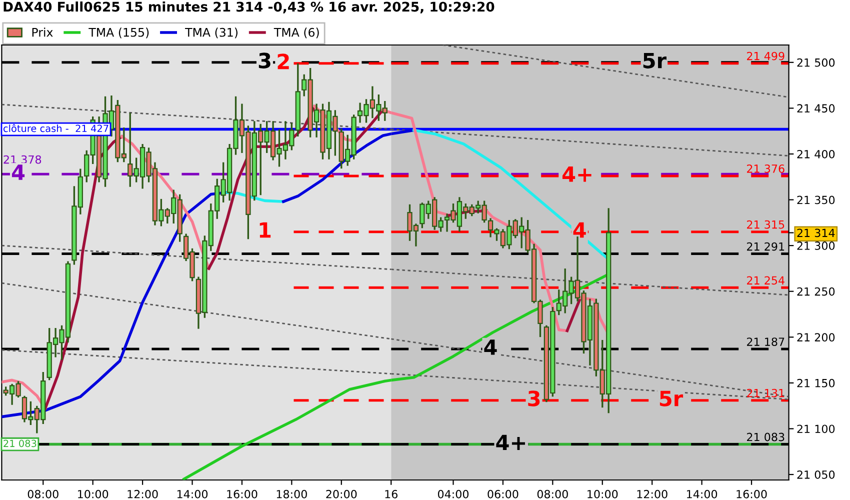  Describe the element at coordinates (211, 33) in the screenshot. I see `legend-label: TMA (31)` at that location.